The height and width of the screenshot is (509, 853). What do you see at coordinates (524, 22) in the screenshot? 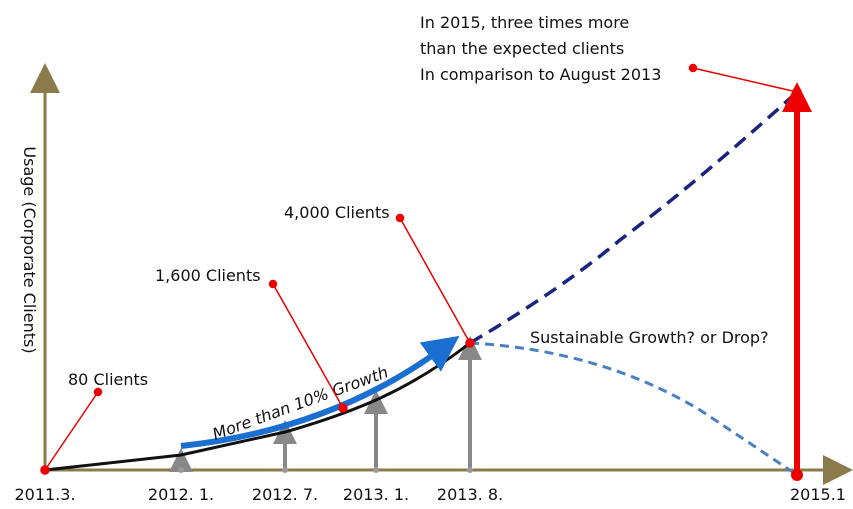
I see `annotation-line: In 2015, three times more` at bounding box center [524, 22].